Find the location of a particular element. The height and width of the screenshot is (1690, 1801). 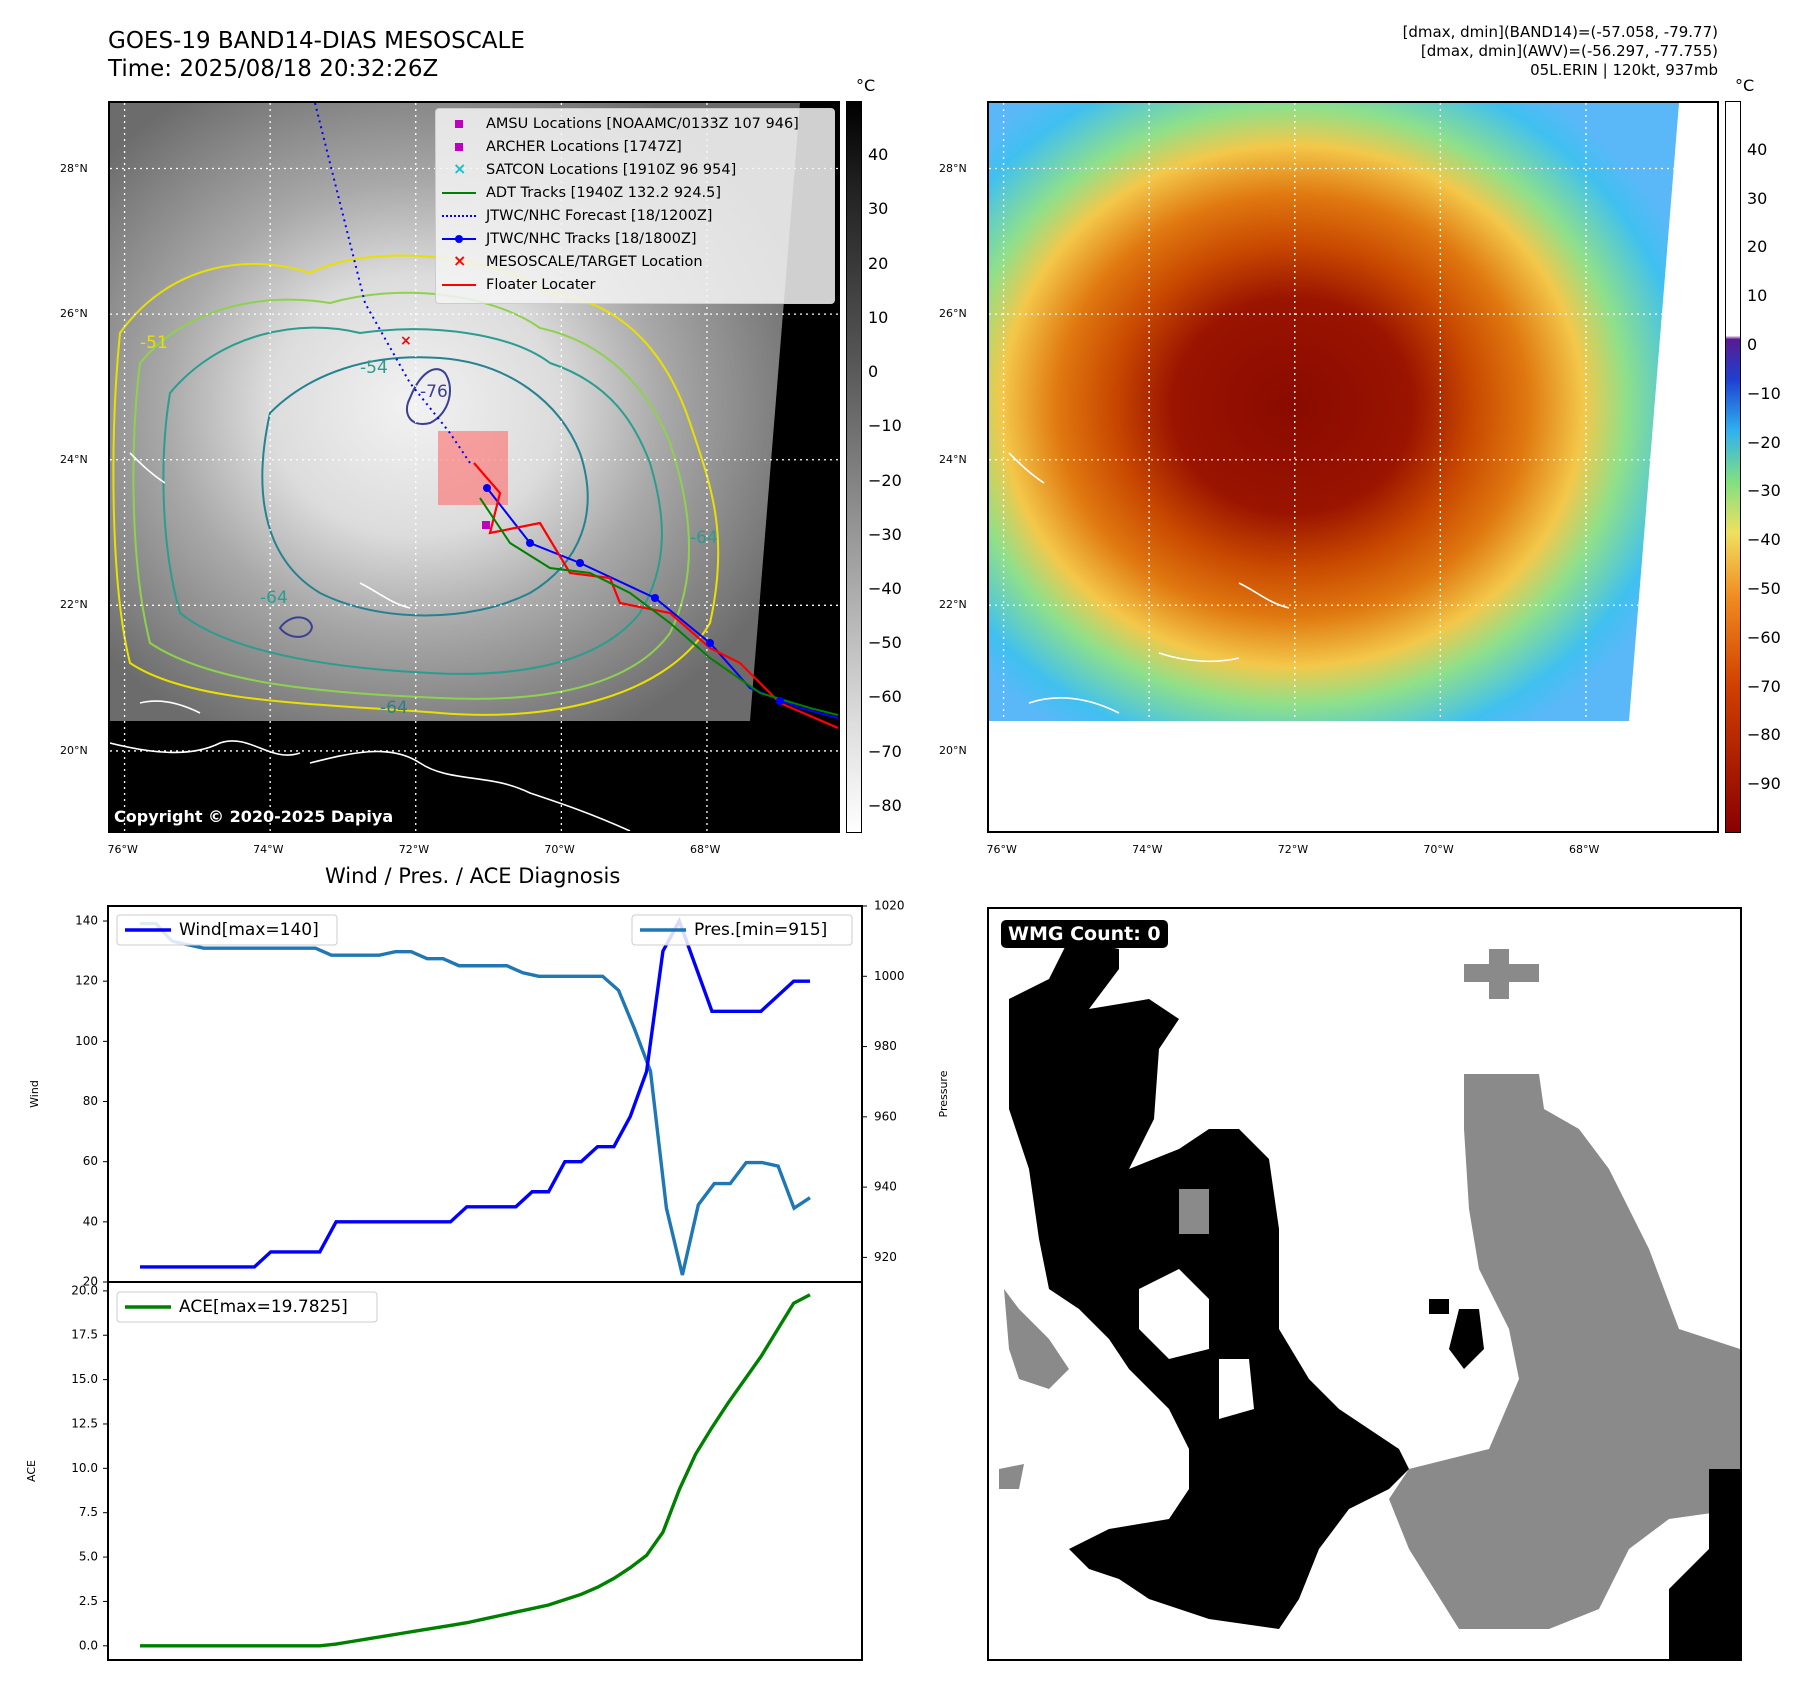

ace-tick-label: 17.5 is located at coordinates (84, 1335).